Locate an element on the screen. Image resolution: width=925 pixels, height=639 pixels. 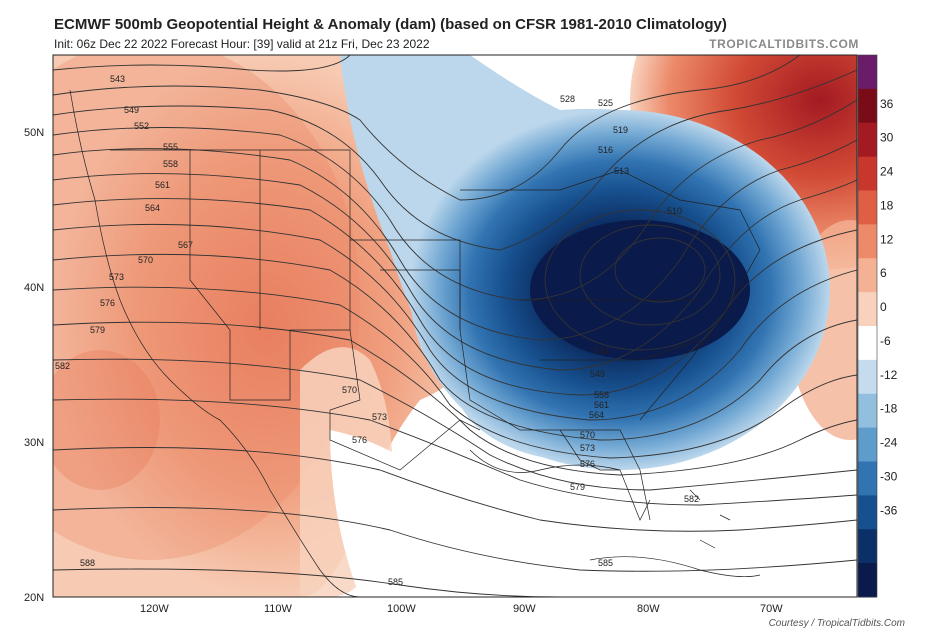
colorbar-tick-label: -18 is located at coordinates (889, 409).